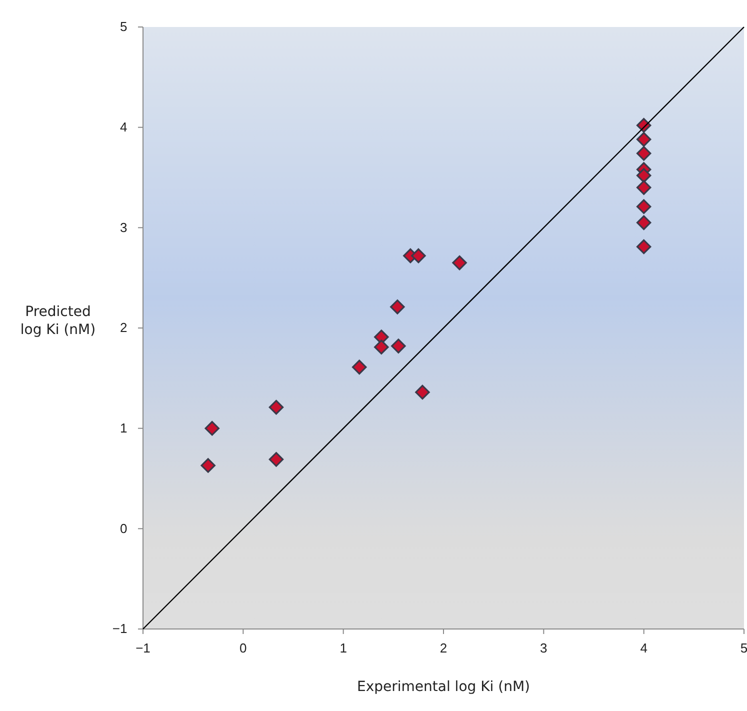 The width and height of the screenshot is (747, 711). What do you see at coordinates (644, 648) in the screenshot?
I see `x-tick-label: 4` at bounding box center [644, 648].